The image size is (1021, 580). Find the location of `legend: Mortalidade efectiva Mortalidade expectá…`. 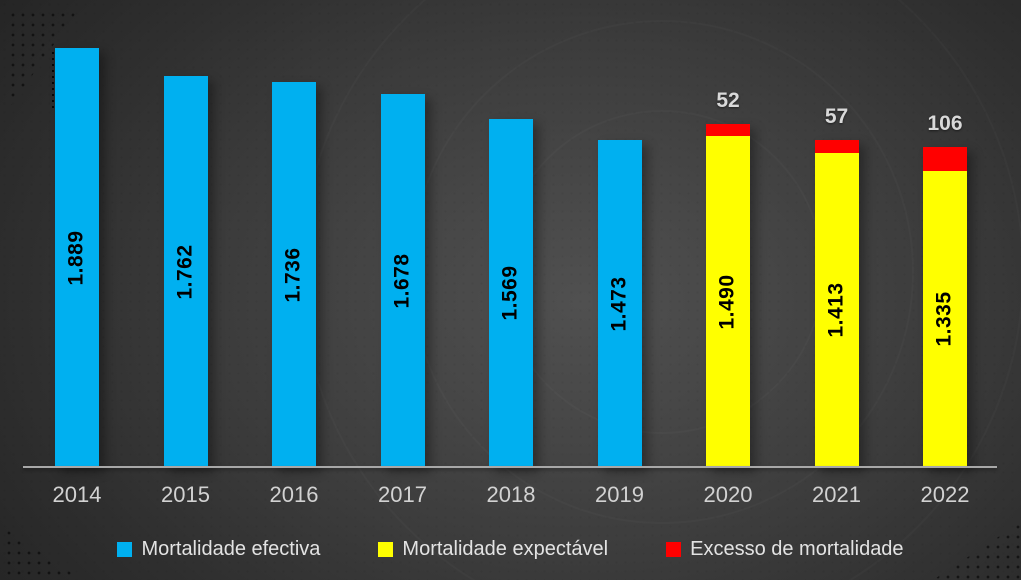

legend: Mortalidade efectiva Mortalidade expectá… is located at coordinates (510, 549).